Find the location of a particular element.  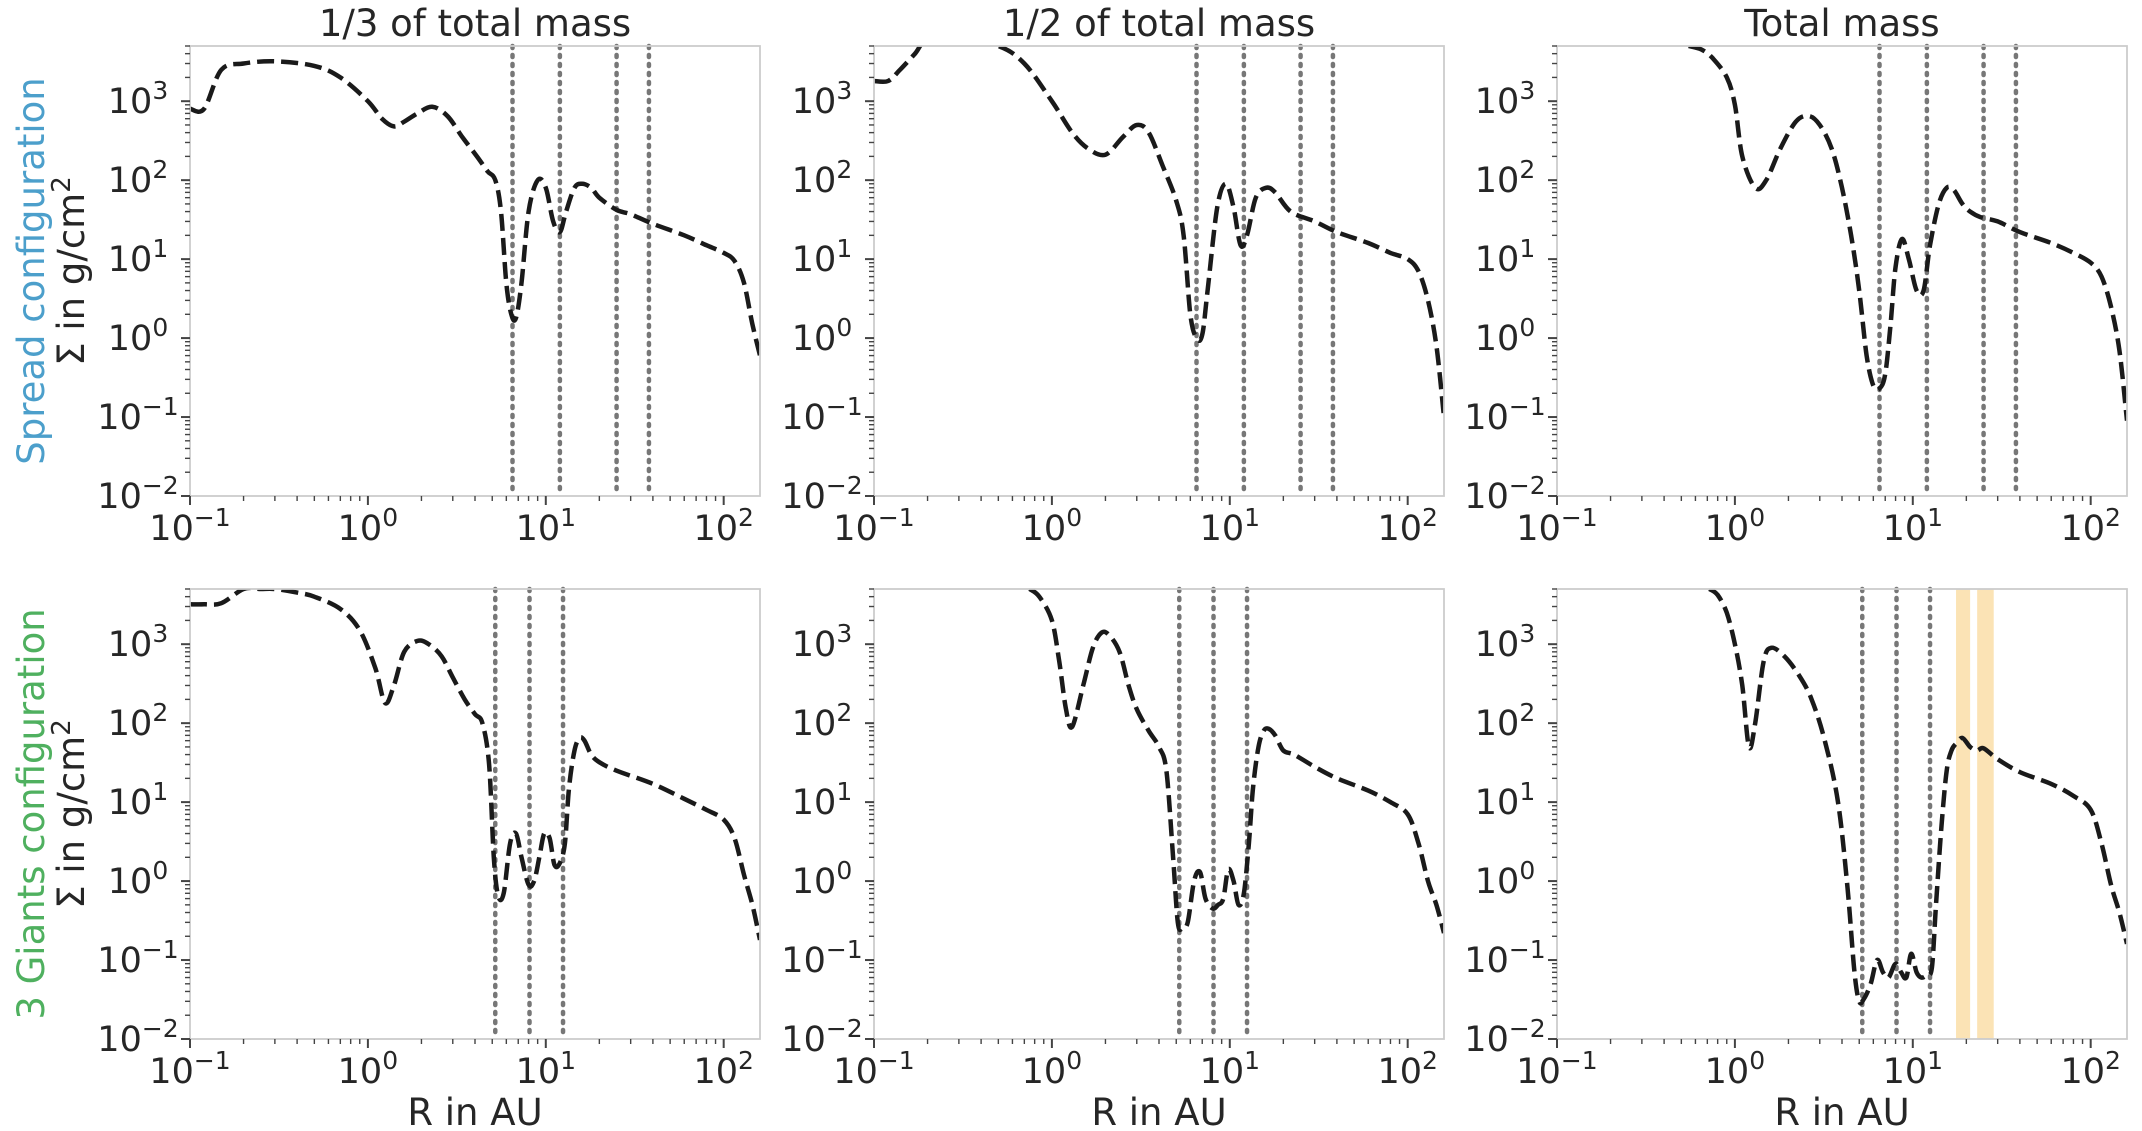

row-config-label: 3 Giants configuration is located at coordinates (31, 813).